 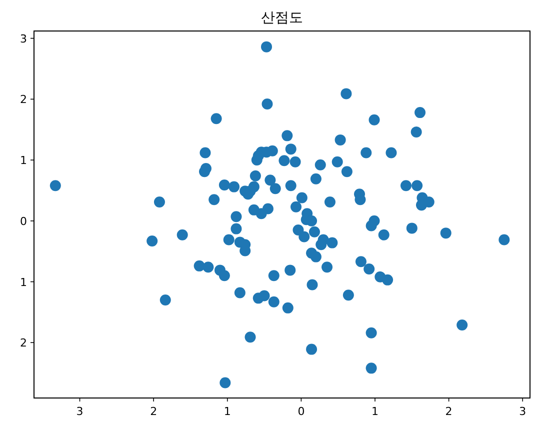 What do you see at coordinates (23, 221) in the screenshot?
I see `y-tick-label: 0` at bounding box center [23, 221].